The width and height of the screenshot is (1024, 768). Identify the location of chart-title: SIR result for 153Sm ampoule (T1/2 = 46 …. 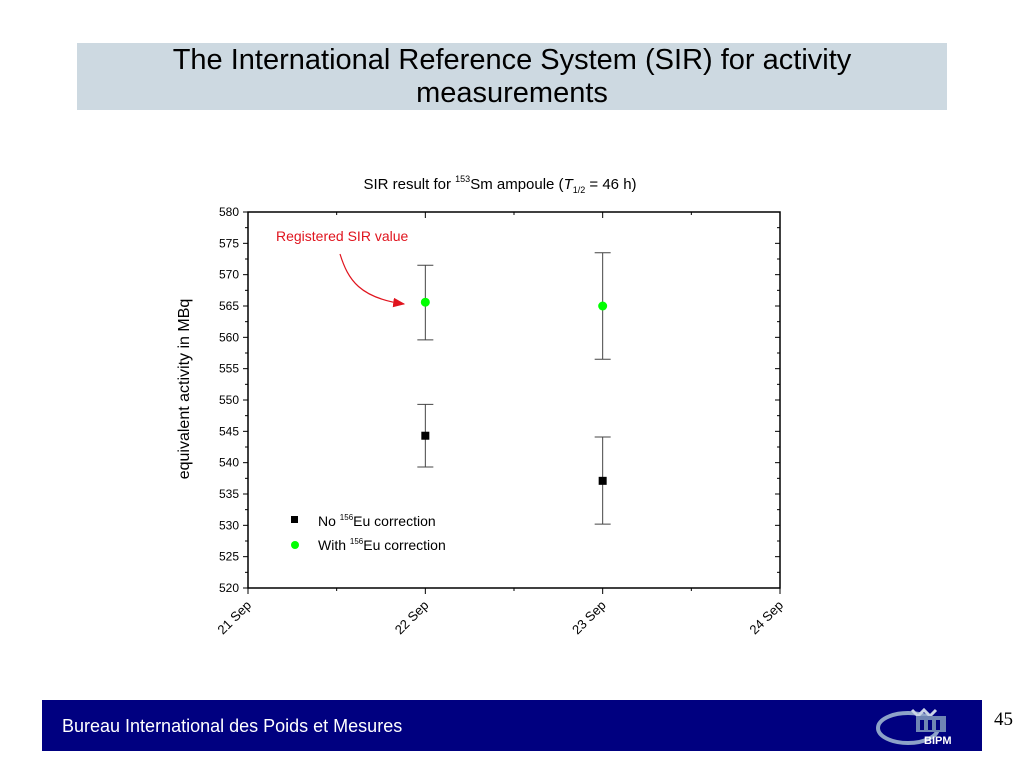
(499, 184).